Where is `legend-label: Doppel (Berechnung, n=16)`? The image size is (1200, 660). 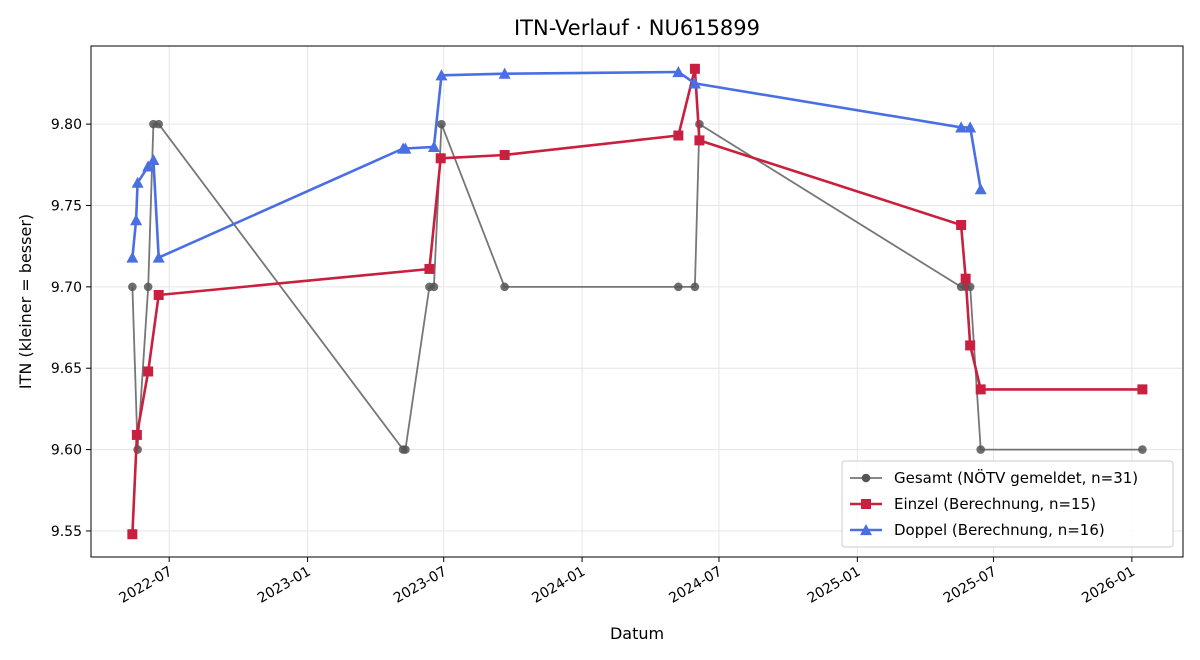 legend-label: Doppel (Berechnung, n=16) is located at coordinates (999, 530).